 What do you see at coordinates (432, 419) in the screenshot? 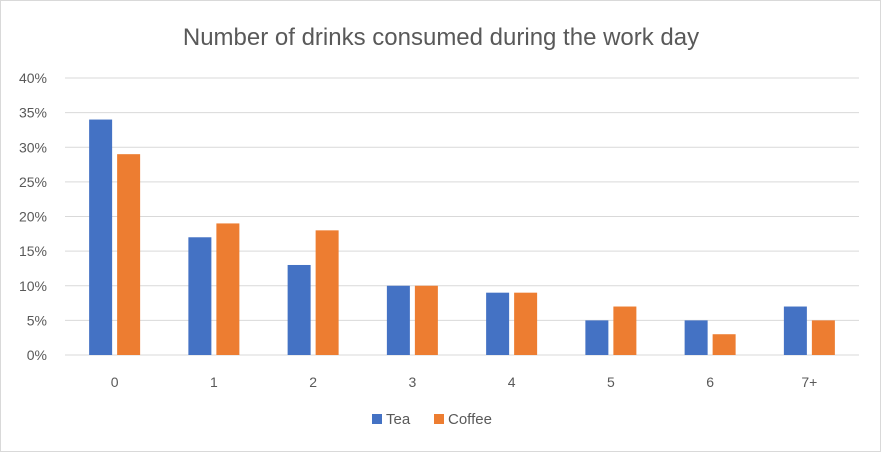
I see `legend: Tea Coffee` at bounding box center [432, 419].